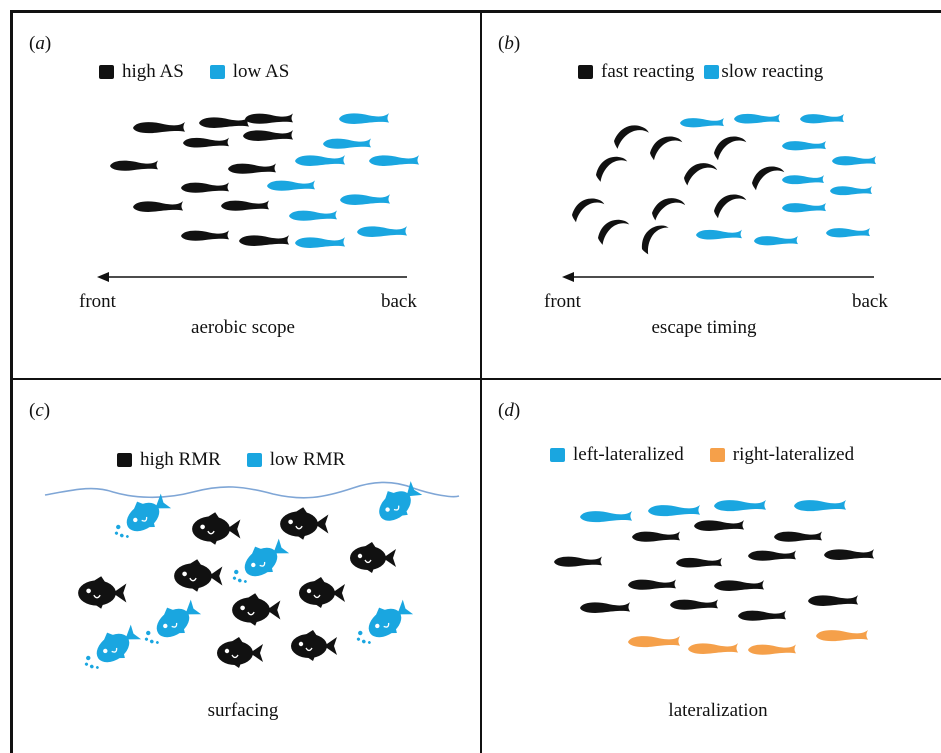 The image size is (941, 753). Describe the element at coordinates (217, 72) in the screenshot. I see `legend-swatch-low-as` at that location.